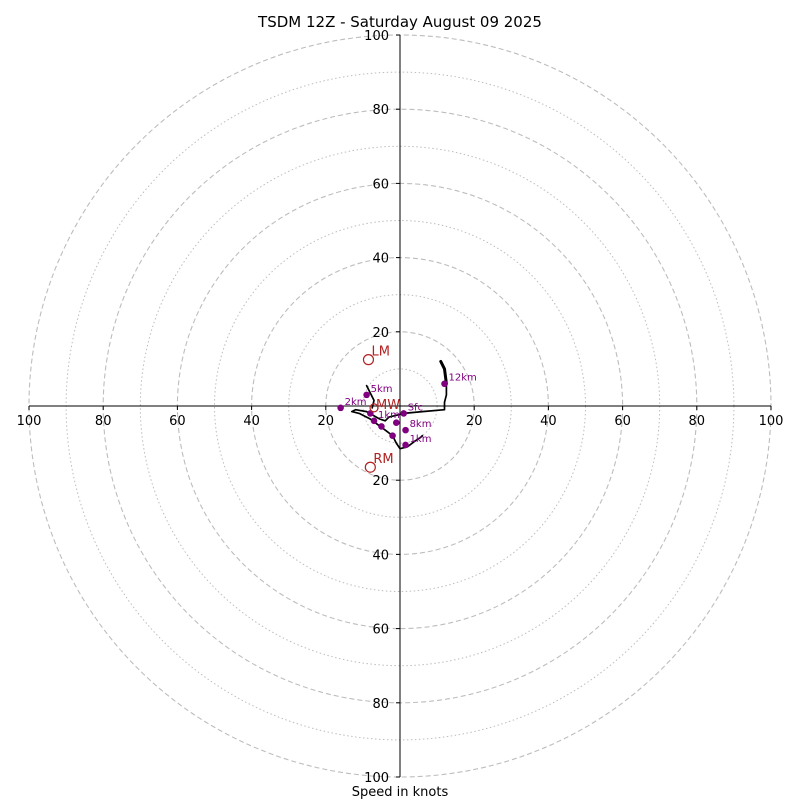  What do you see at coordinates (383, 459) in the screenshot?
I see `storm-motion-label: RM` at bounding box center [383, 459].